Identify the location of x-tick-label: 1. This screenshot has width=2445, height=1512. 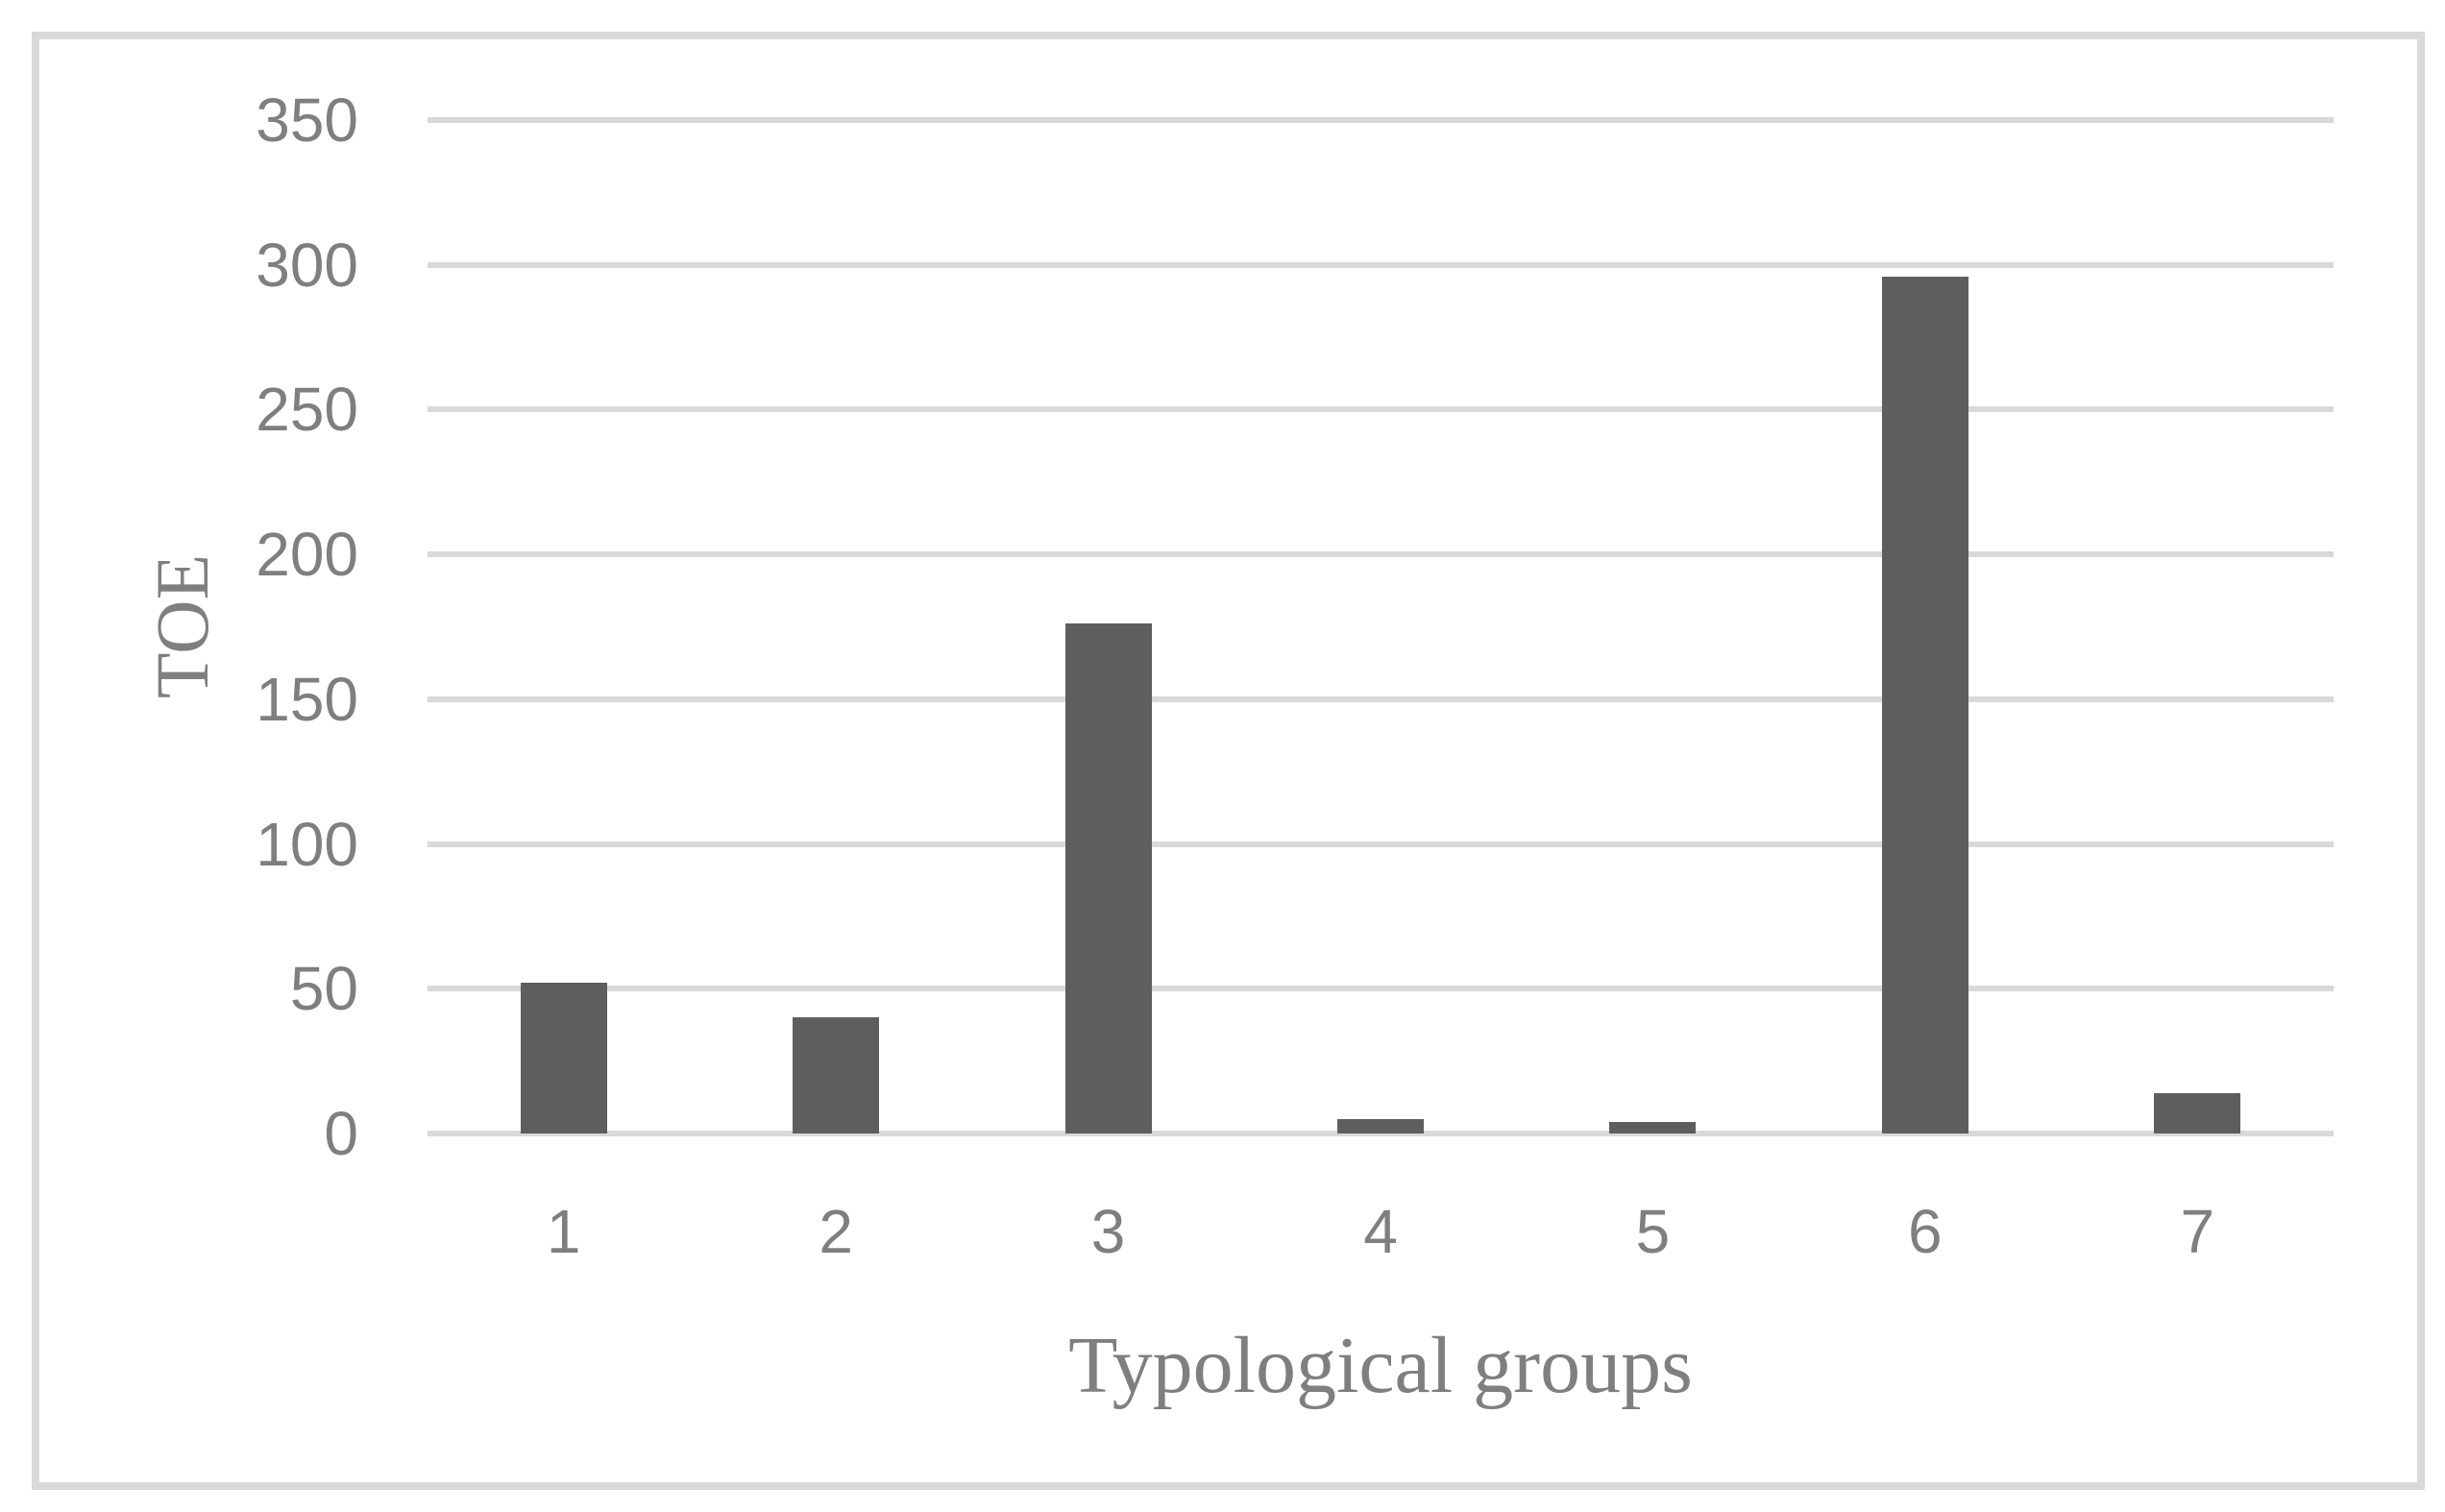
(563, 1231).